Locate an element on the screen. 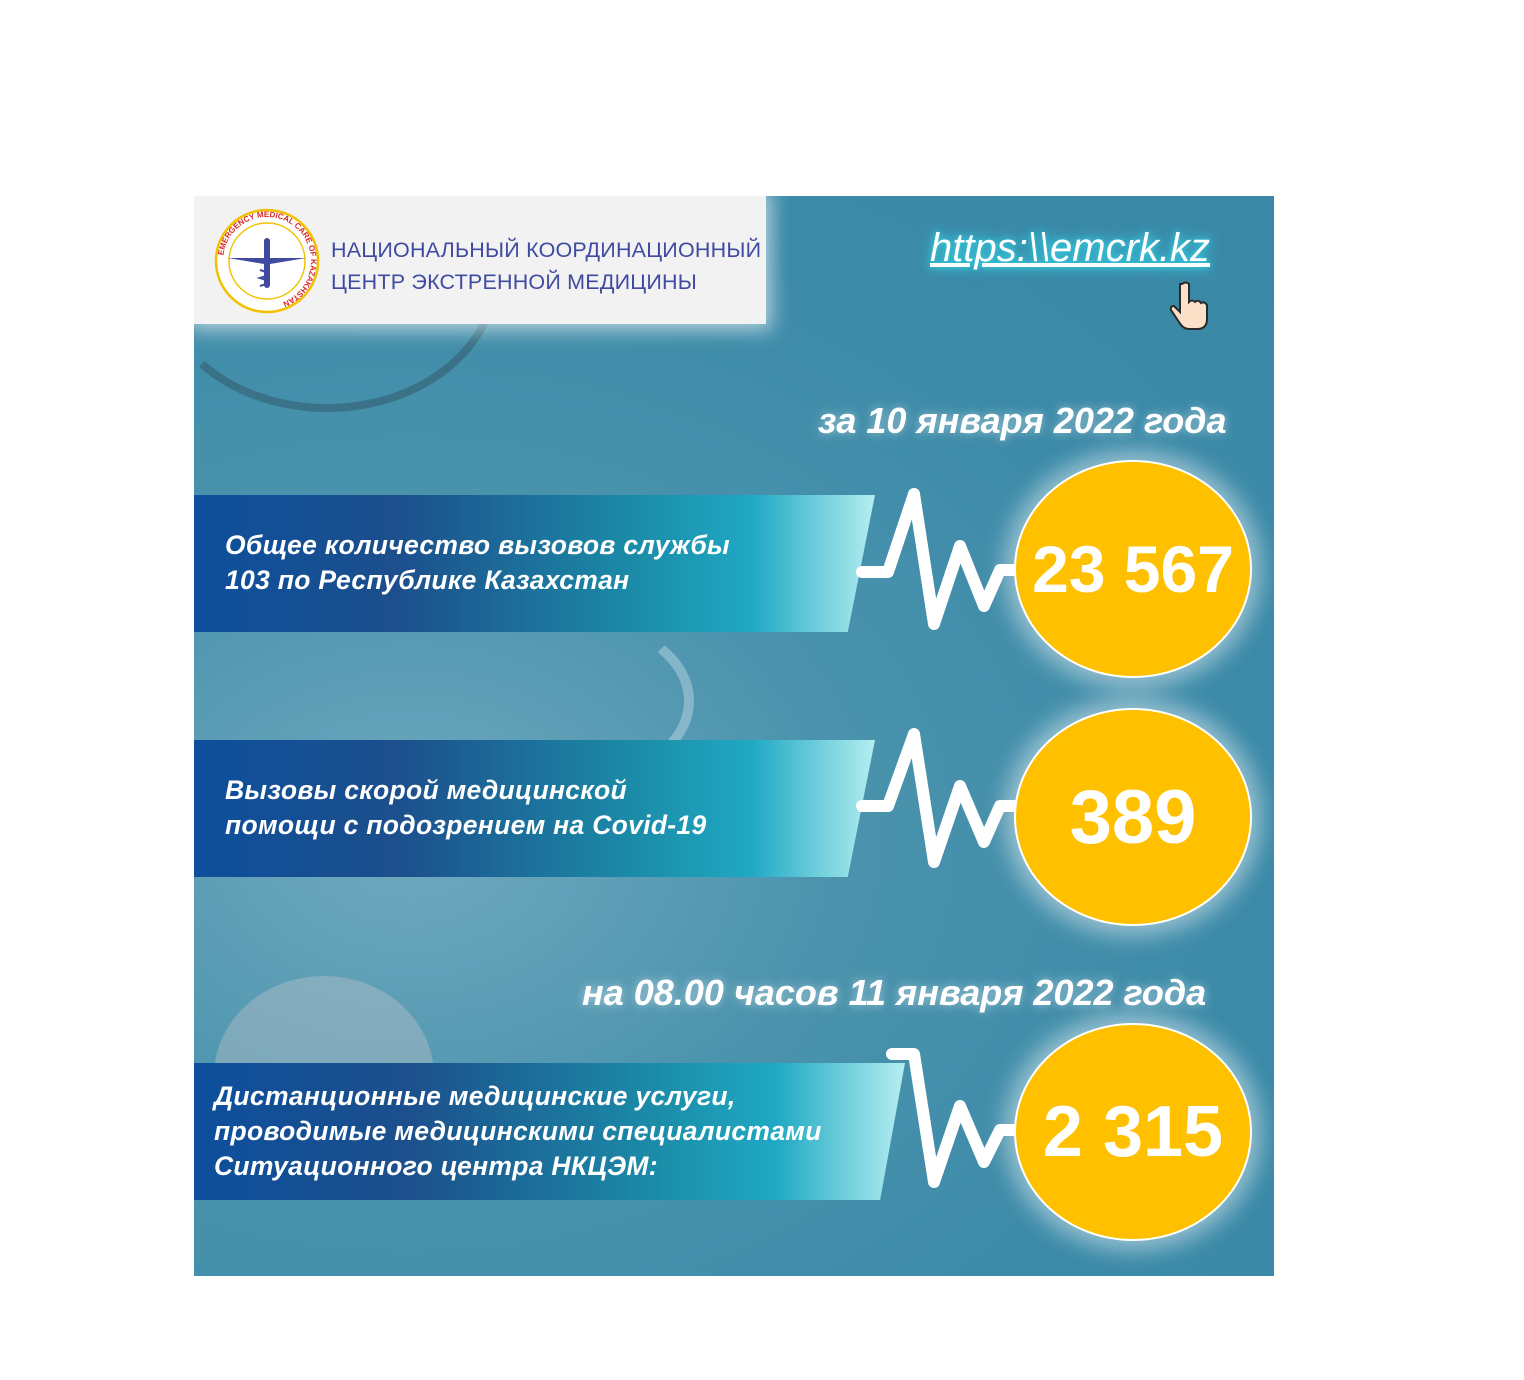 Image resolution: width=1524 pixels, height=1380 pixels. stat-label-line: Вызовы скорой медицинской is located at coordinates (426, 790).